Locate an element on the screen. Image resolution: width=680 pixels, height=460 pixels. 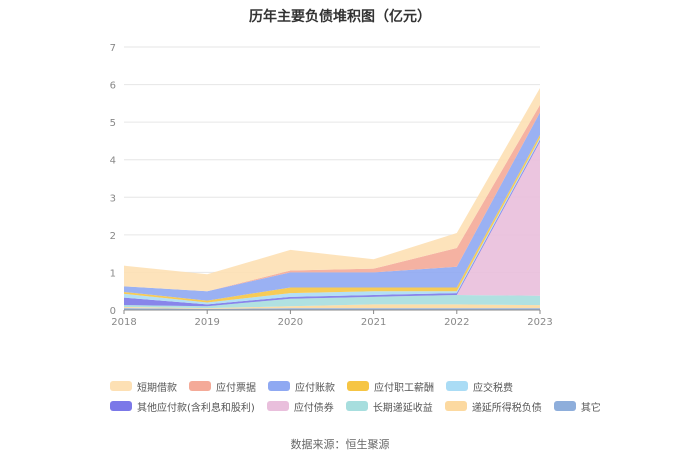
legend-item: 其他应付款(含利息和股利) is located at coordinates (182, 406).